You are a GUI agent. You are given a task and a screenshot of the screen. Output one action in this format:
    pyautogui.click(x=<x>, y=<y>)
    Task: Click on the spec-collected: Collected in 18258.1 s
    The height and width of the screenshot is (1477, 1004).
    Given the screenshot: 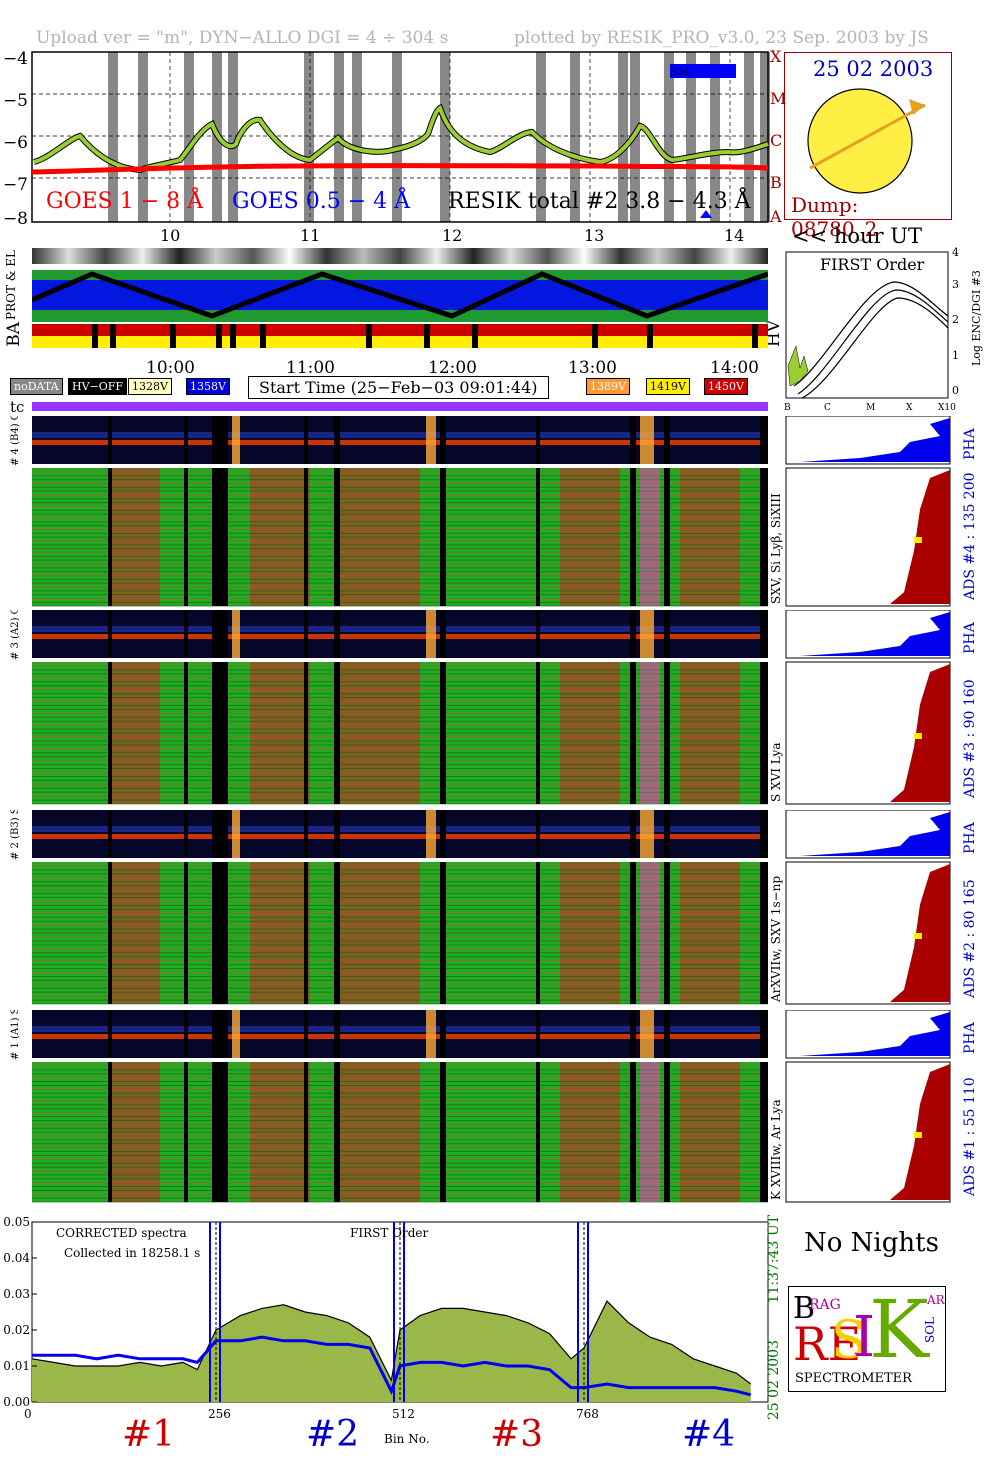 What is the action you would take?
    pyautogui.click(x=132, y=1253)
    